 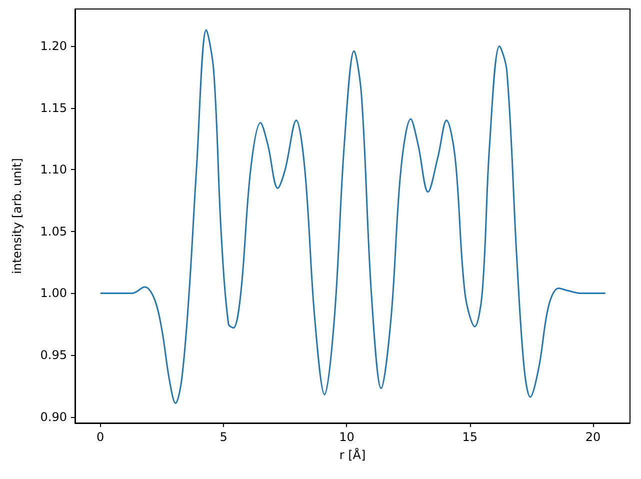 What do you see at coordinates (53, 46) in the screenshot?
I see `y-tick-label: 1.20` at bounding box center [53, 46].